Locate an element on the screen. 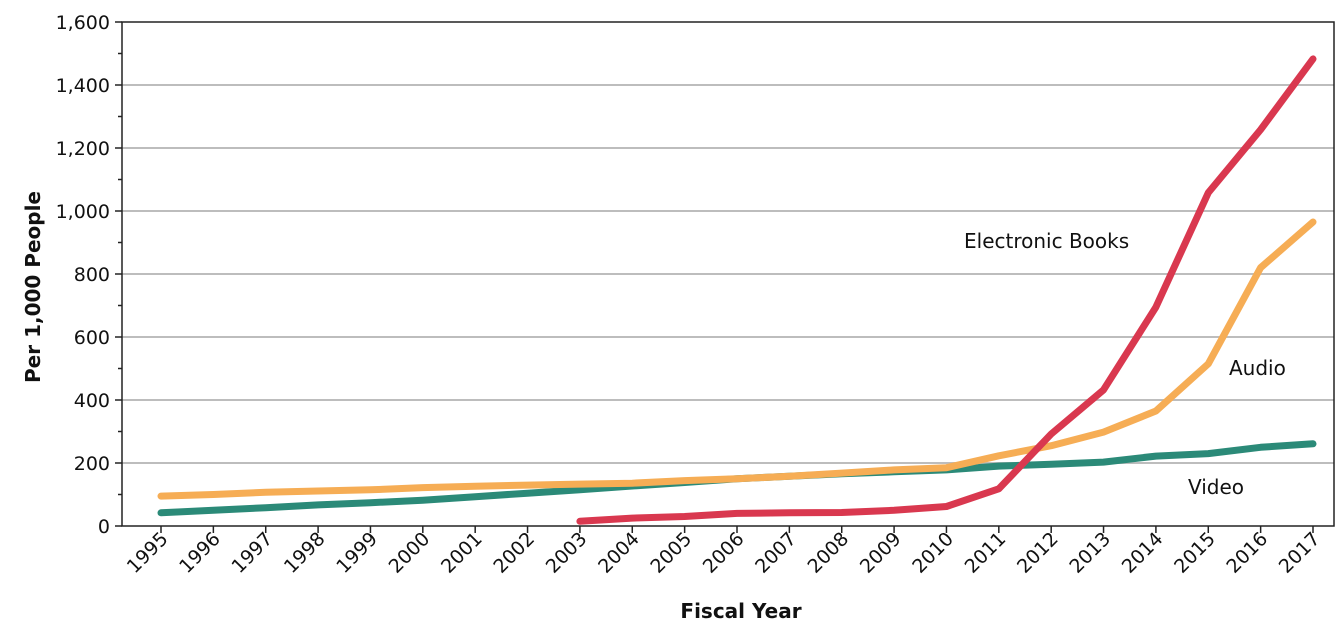 The image size is (1344, 630). series-label-electronic-books: Electronic Books is located at coordinates (1046, 241).